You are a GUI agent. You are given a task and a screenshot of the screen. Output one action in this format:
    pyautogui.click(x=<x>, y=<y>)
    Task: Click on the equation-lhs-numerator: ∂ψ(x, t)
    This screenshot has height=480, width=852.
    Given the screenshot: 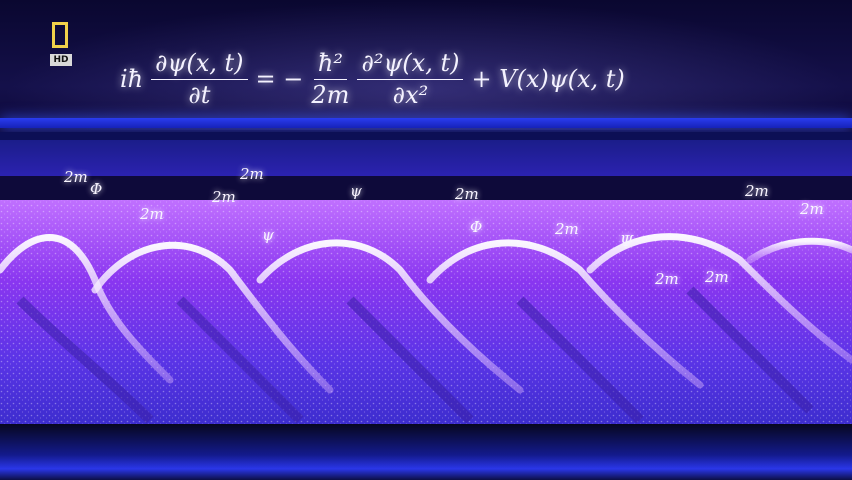 What is the action you would take?
    pyautogui.click(x=199, y=65)
    